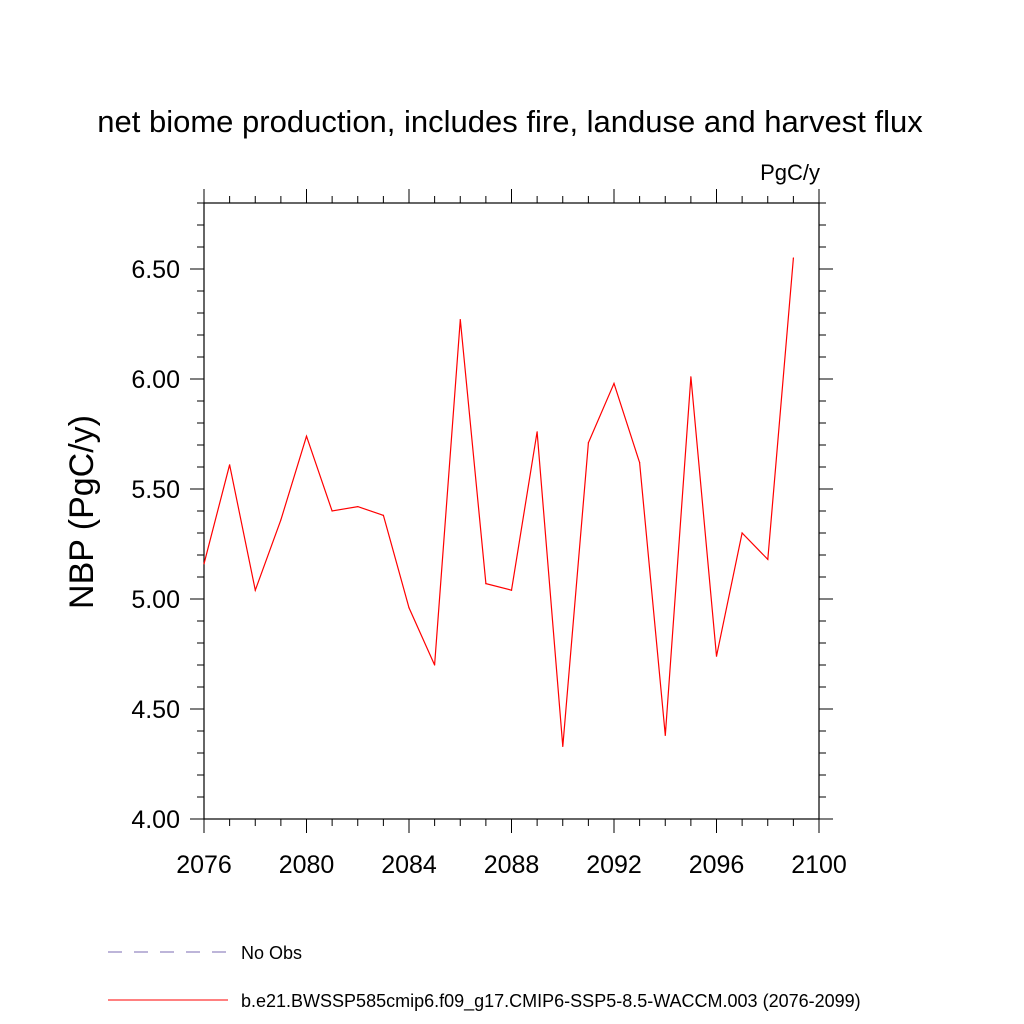 This screenshot has height=1024, width=1024. What do you see at coordinates (790, 172) in the screenshot?
I see `units-label: PgC/y` at bounding box center [790, 172].